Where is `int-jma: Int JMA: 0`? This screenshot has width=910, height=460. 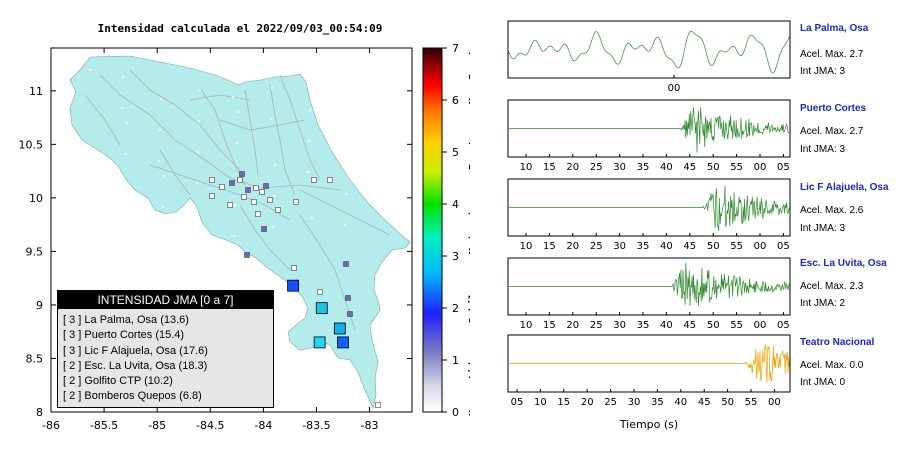
int-jma: Int JMA: 0 is located at coordinates (823, 382).